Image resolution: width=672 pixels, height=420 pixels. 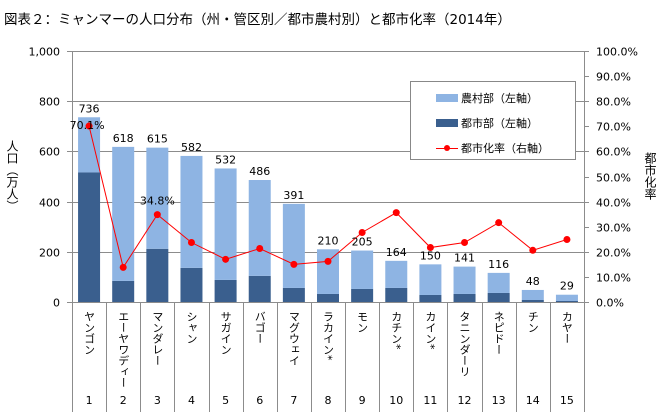 I want to click on x-rank-label: 3, so click(x=157, y=400).